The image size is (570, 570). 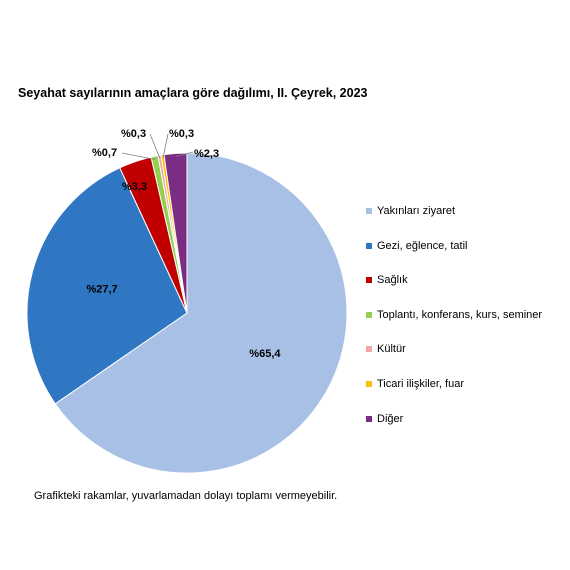 I want to click on leader-line-toplanti-konferans-kurs-seminer, so click(x=138, y=156).